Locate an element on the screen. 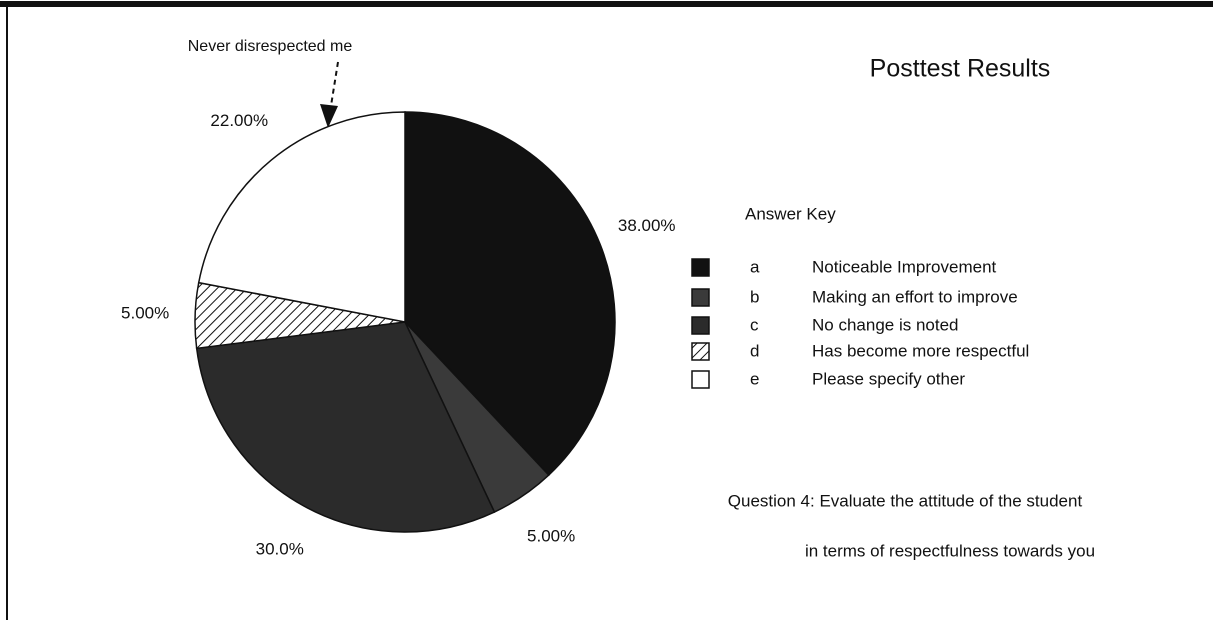 The width and height of the screenshot is (1213, 620). slice-label: 22.00% is located at coordinates (239, 120).